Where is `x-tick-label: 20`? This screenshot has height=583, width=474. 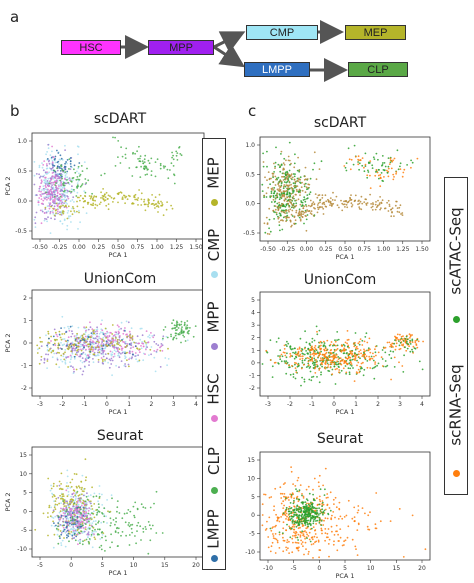
x-tick-label: 20 is located at coordinates (422, 568).